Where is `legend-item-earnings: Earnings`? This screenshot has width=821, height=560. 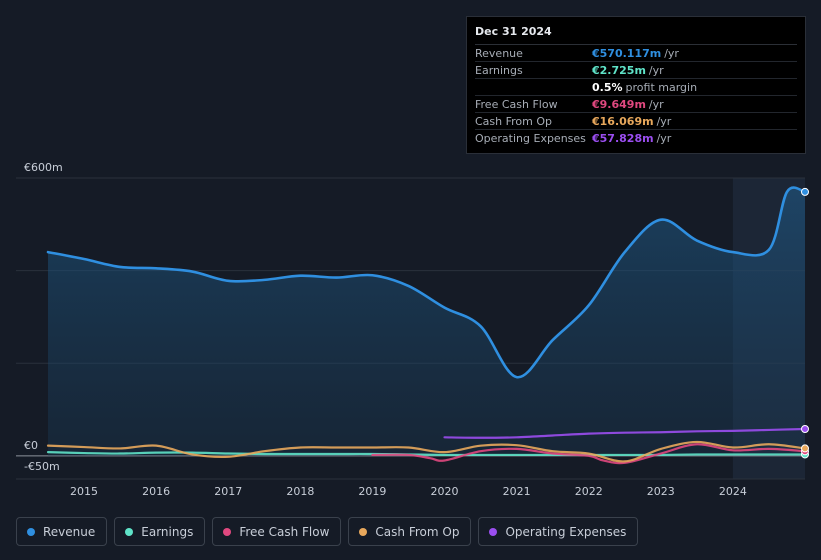 legend-item-earnings: Earnings is located at coordinates (160, 531).